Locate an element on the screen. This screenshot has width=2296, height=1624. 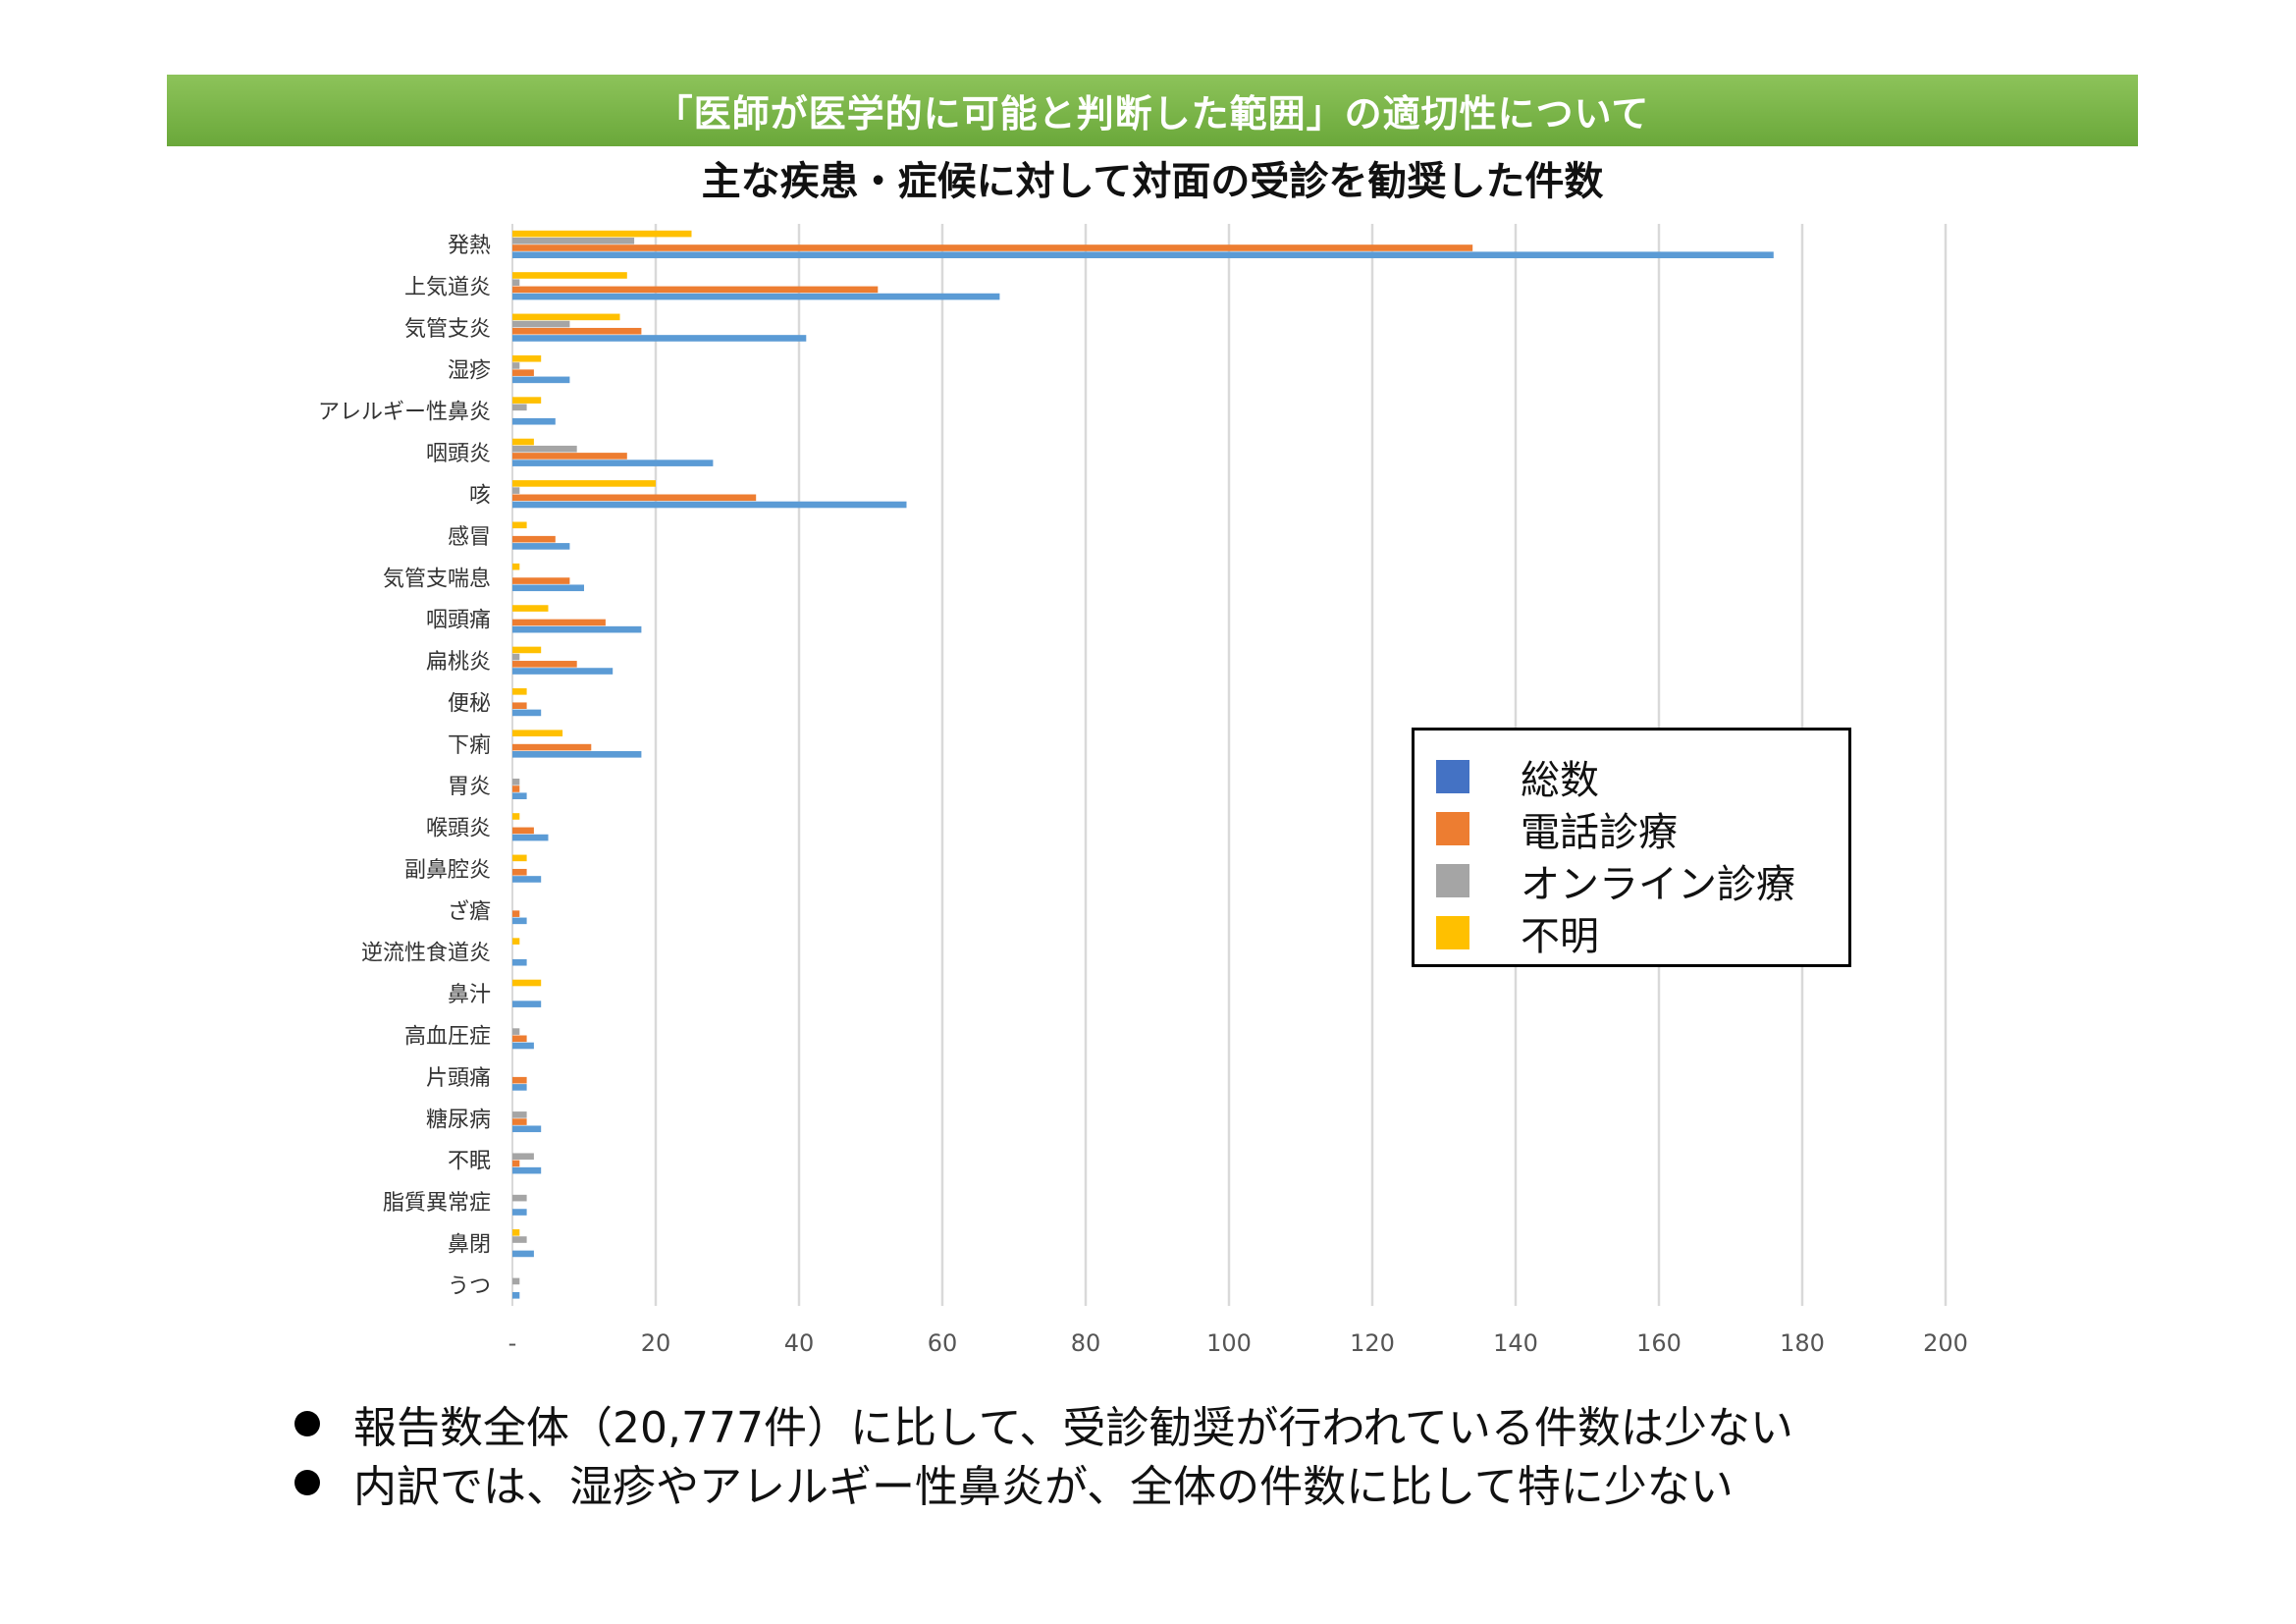
x-tick-label: 100 is located at coordinates (1229, 1343).